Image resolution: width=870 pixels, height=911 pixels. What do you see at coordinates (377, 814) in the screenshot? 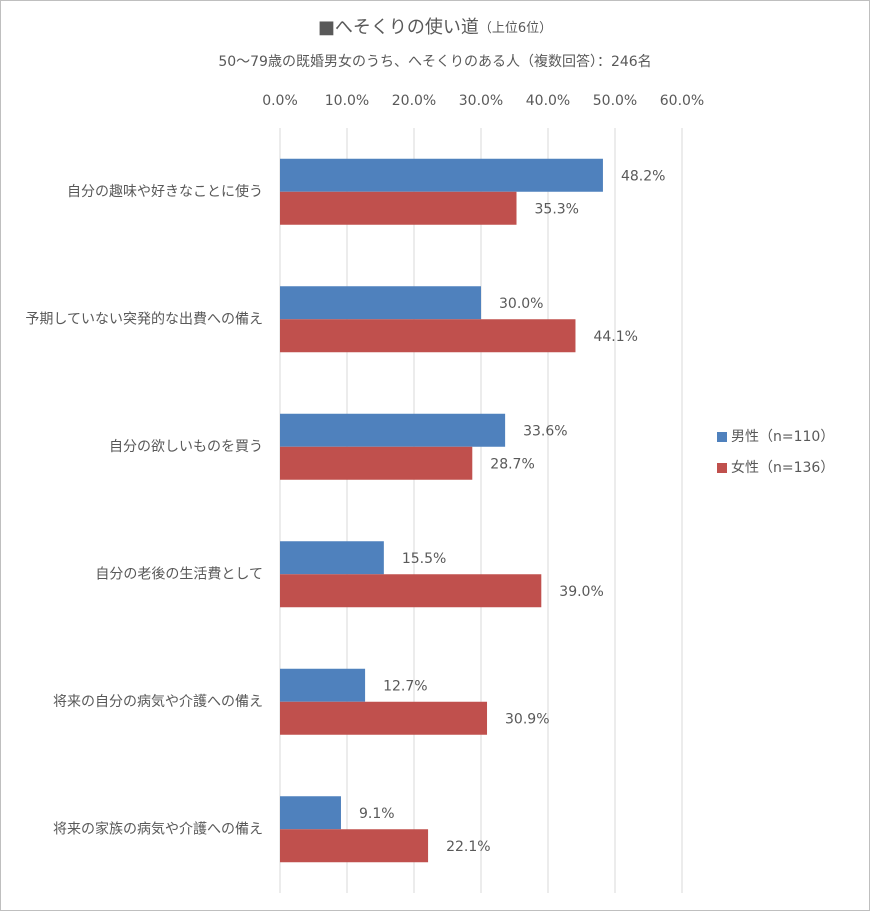
I see `value-label: 9.1%` at bounding box center [377, 814].